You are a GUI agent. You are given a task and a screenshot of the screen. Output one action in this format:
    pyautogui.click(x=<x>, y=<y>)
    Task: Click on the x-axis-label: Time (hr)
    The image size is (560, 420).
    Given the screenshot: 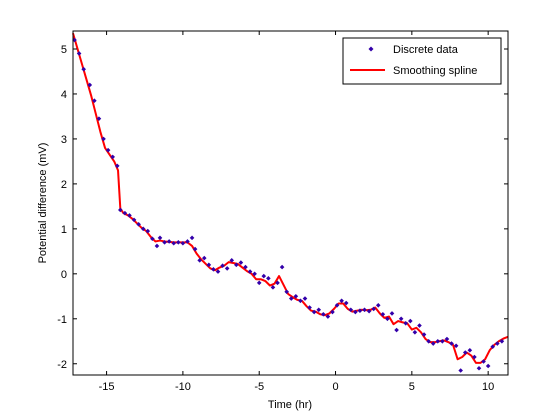 What is the action you would take?
    pyautogui.click(x=290, y=405)
    